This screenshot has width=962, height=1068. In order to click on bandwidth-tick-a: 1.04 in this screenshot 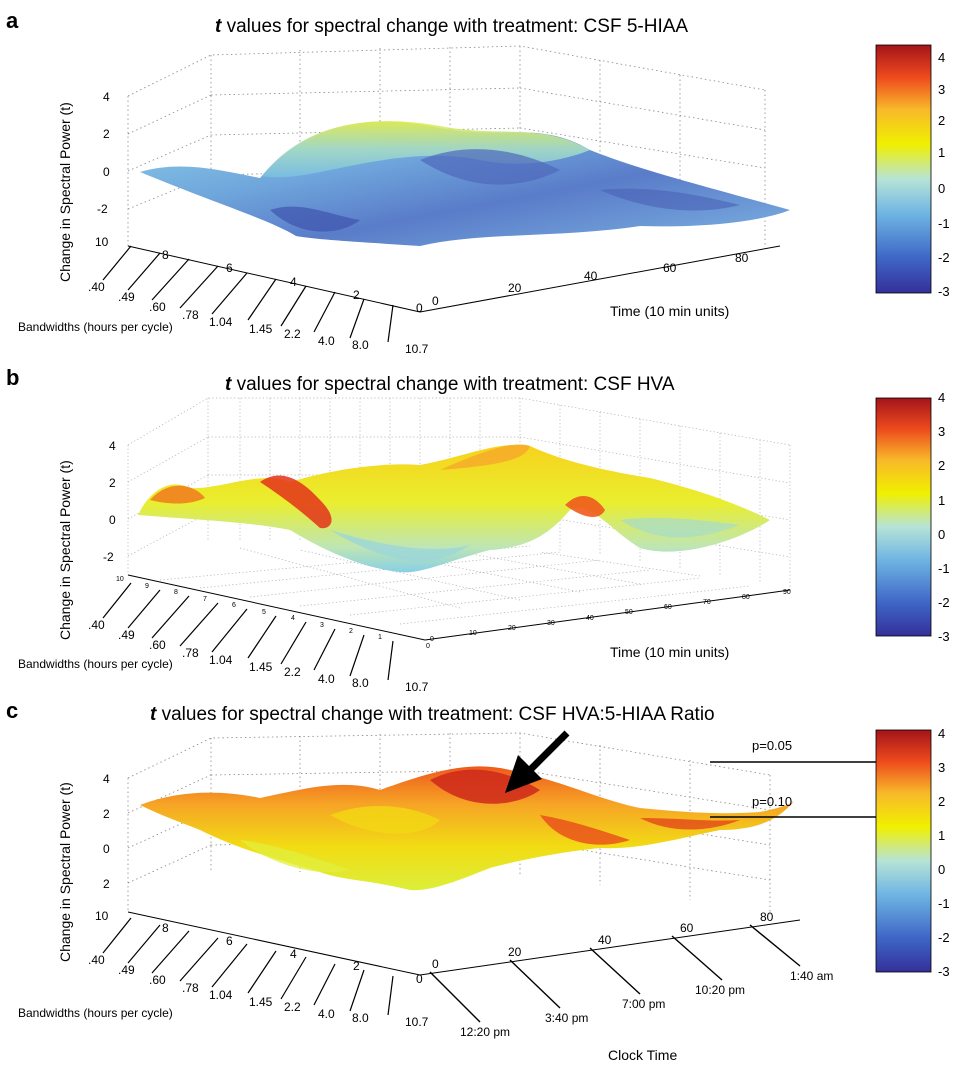, I will do `click(221, 322)`.